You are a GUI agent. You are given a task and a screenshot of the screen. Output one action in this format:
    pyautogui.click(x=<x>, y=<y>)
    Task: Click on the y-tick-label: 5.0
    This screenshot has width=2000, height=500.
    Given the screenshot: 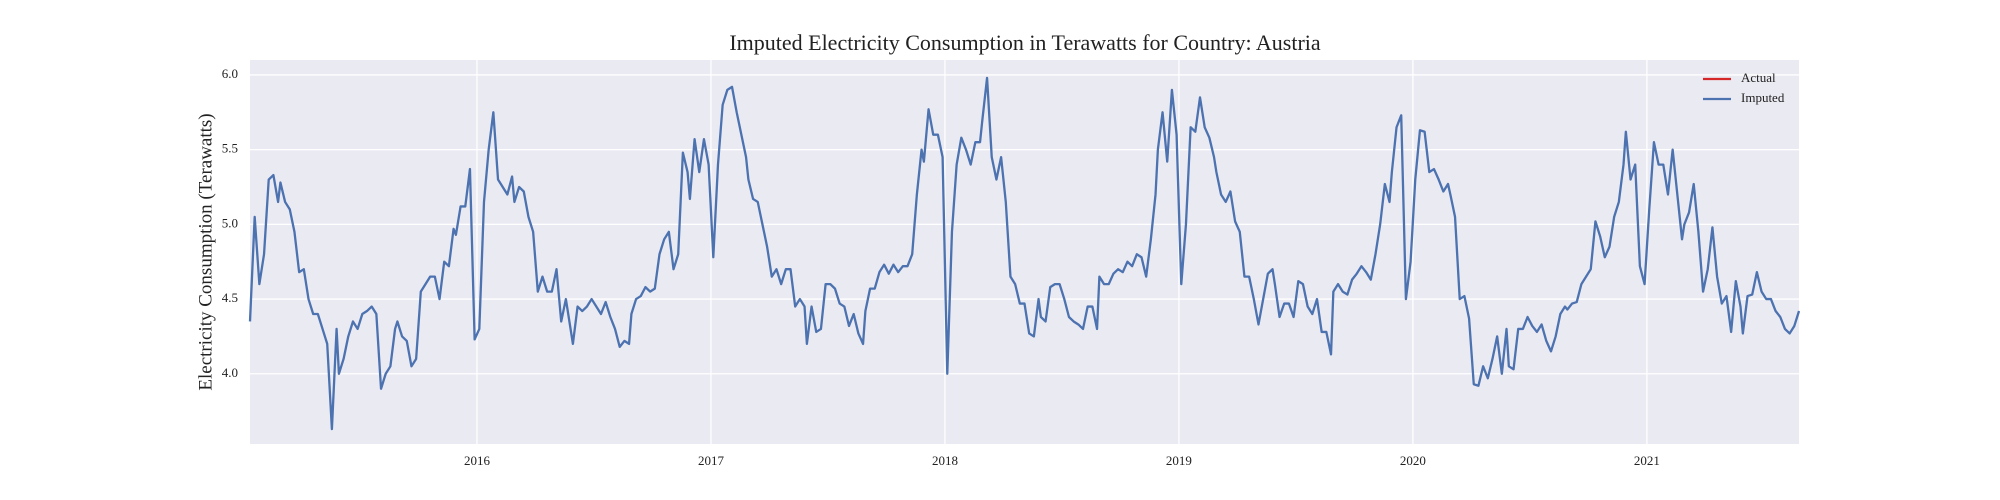 What is the action you would take?
    pyautogui.click(x=230, y=222)
    